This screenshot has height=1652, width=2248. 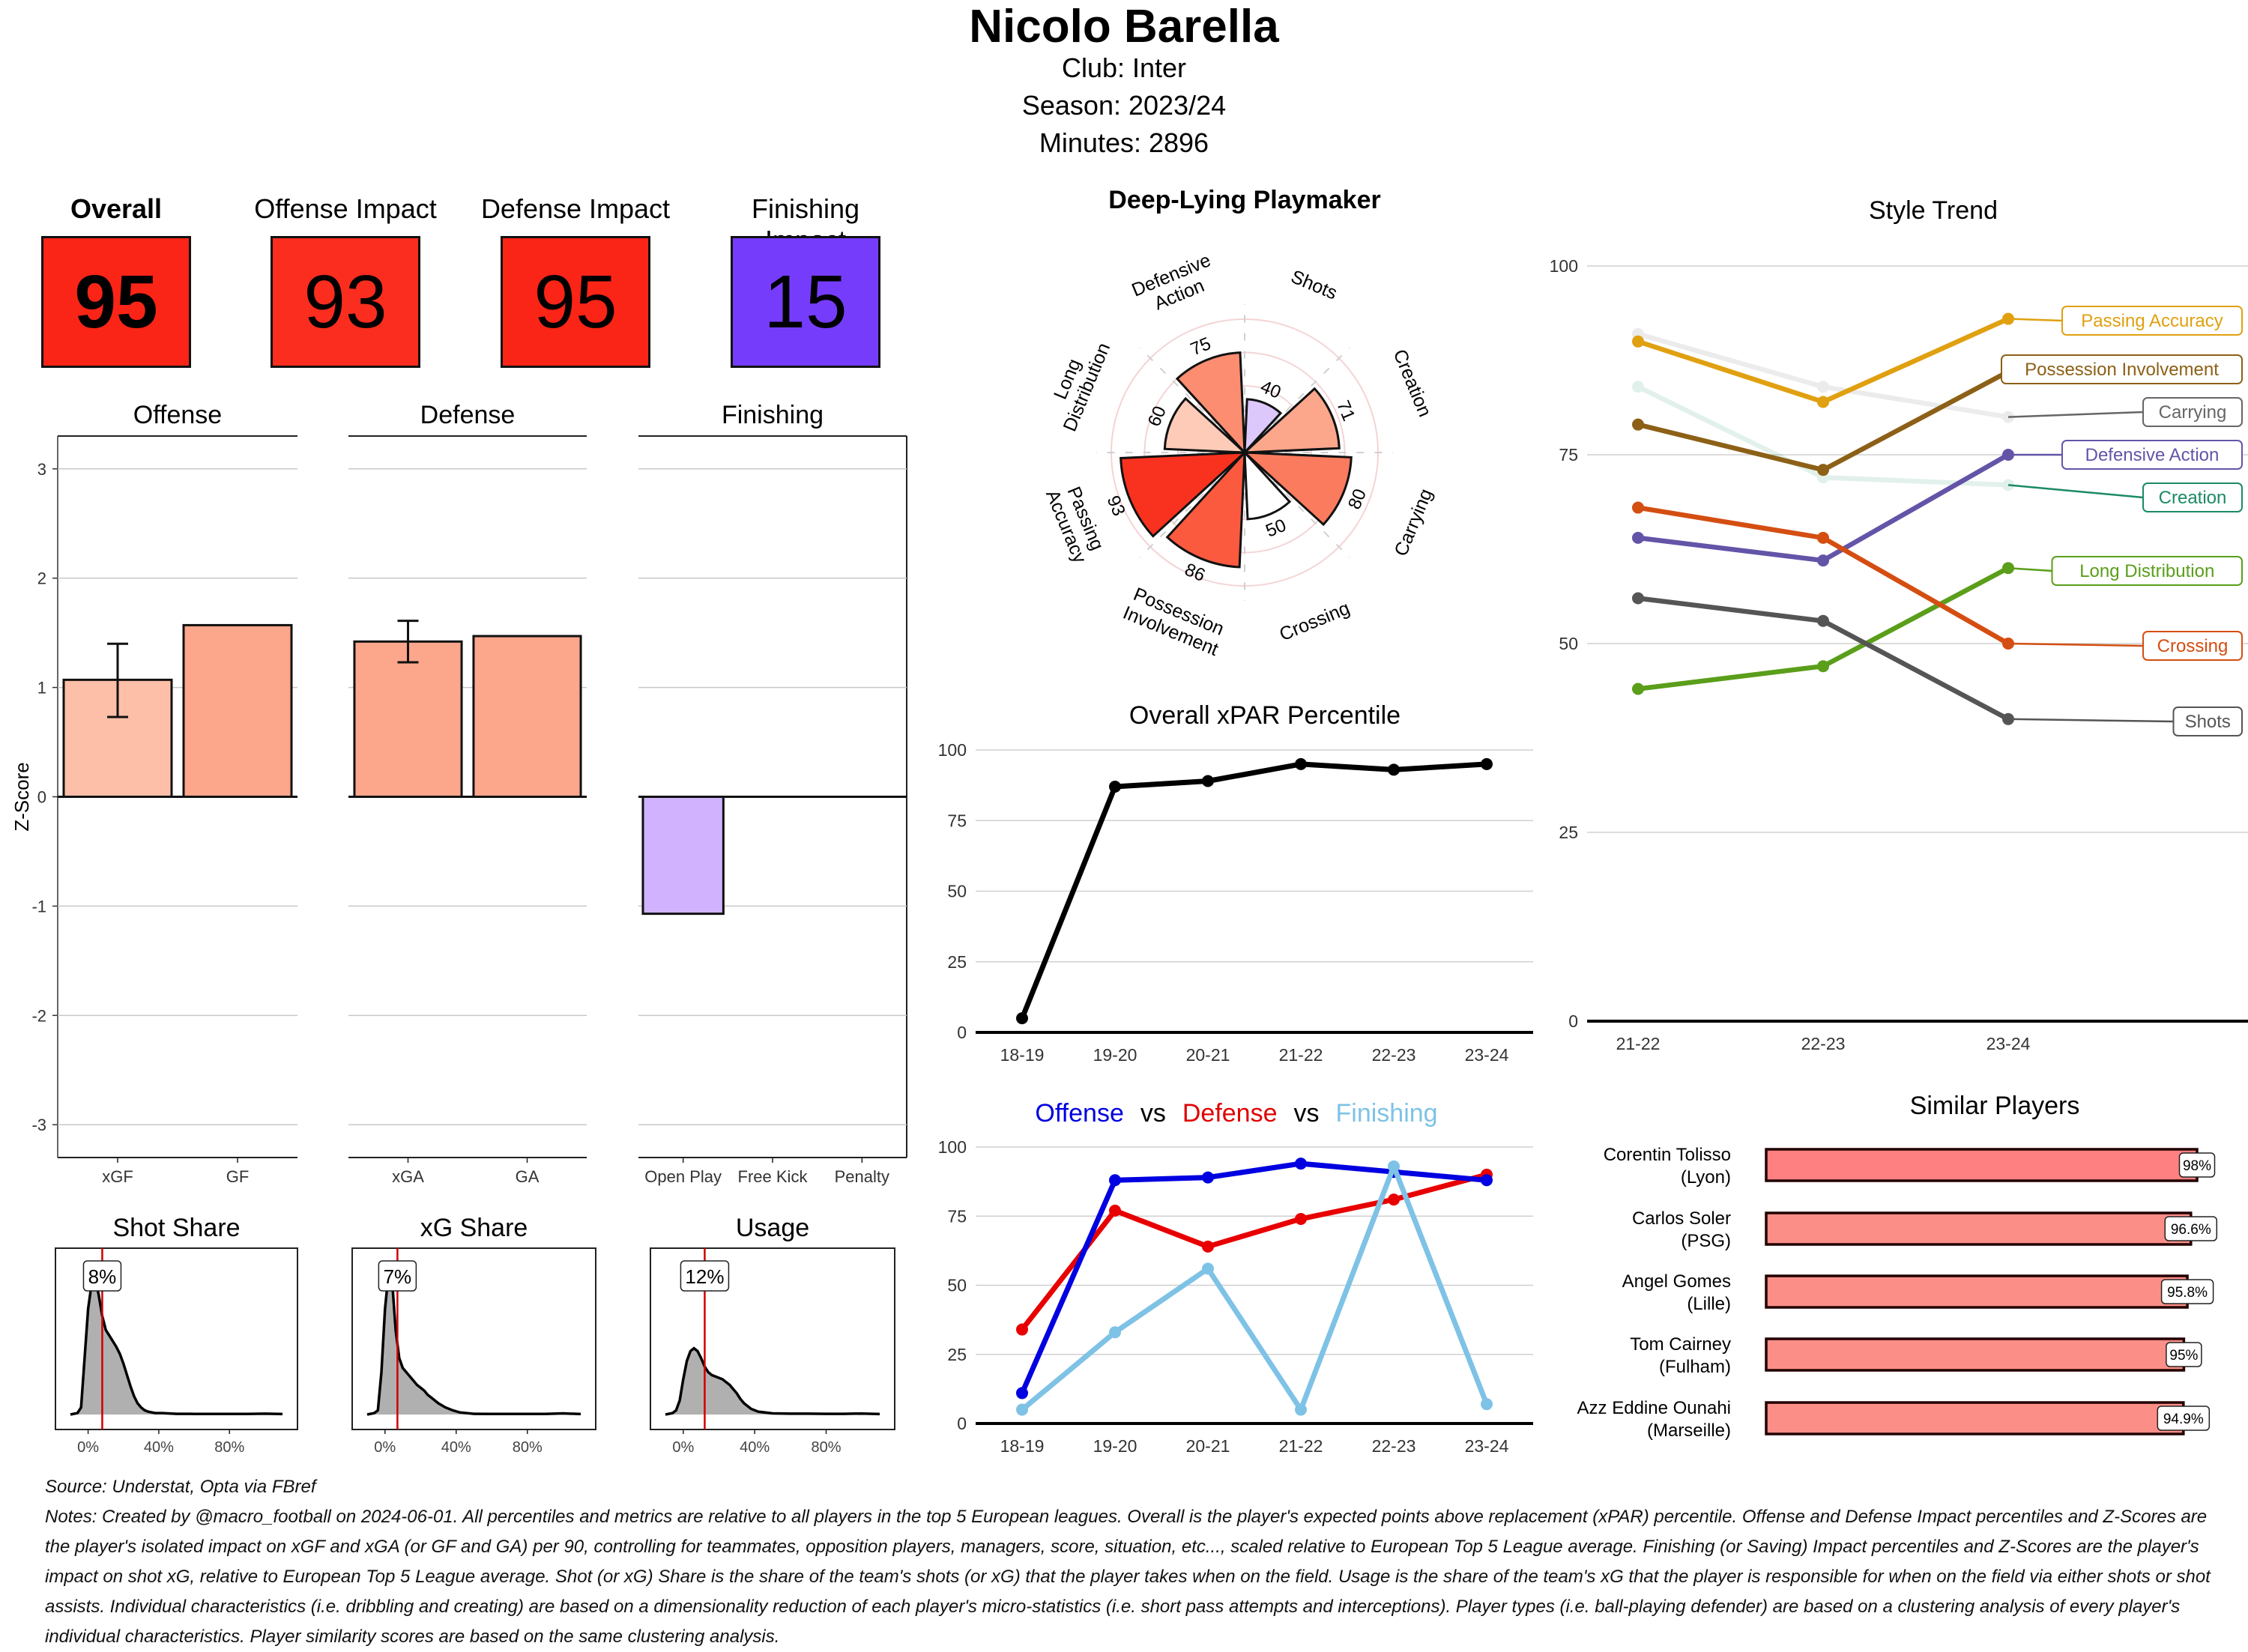 What do you see at coordinates (1413, 522) in the screenshot?
I see `radar-category-text: Carrying` at bounding box center [1413, 522].